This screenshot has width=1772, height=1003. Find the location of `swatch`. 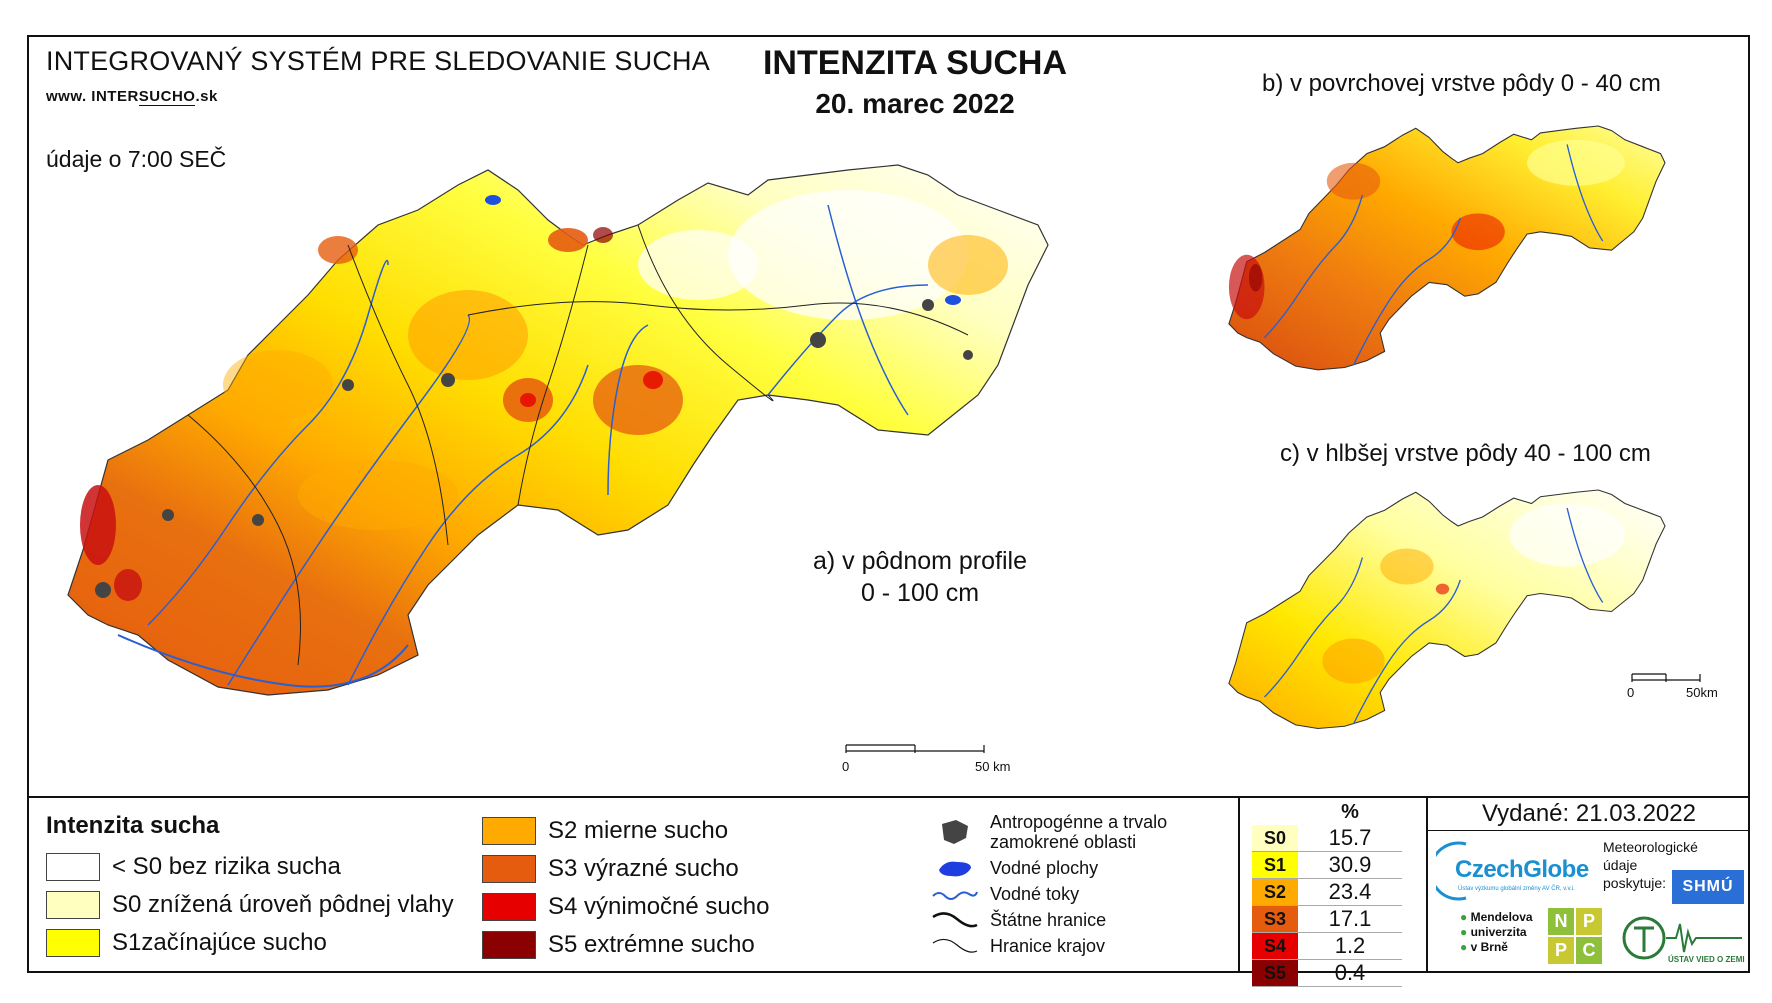

swatch is located at coordinates (73, 867).